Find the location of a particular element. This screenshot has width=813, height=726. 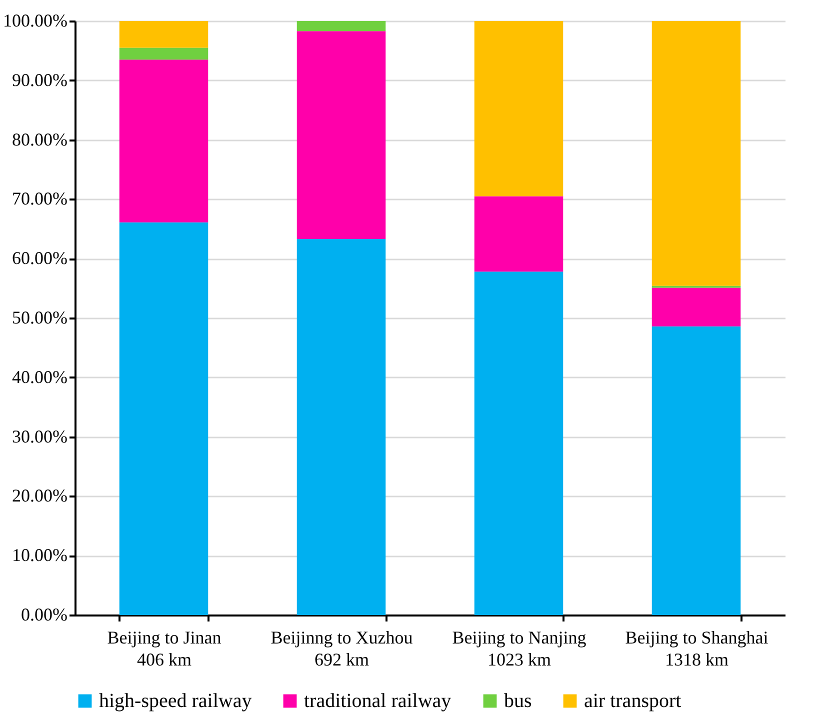

x-tick-label: Beijing to Jinan 406 km is located at coordinates (164, 649).